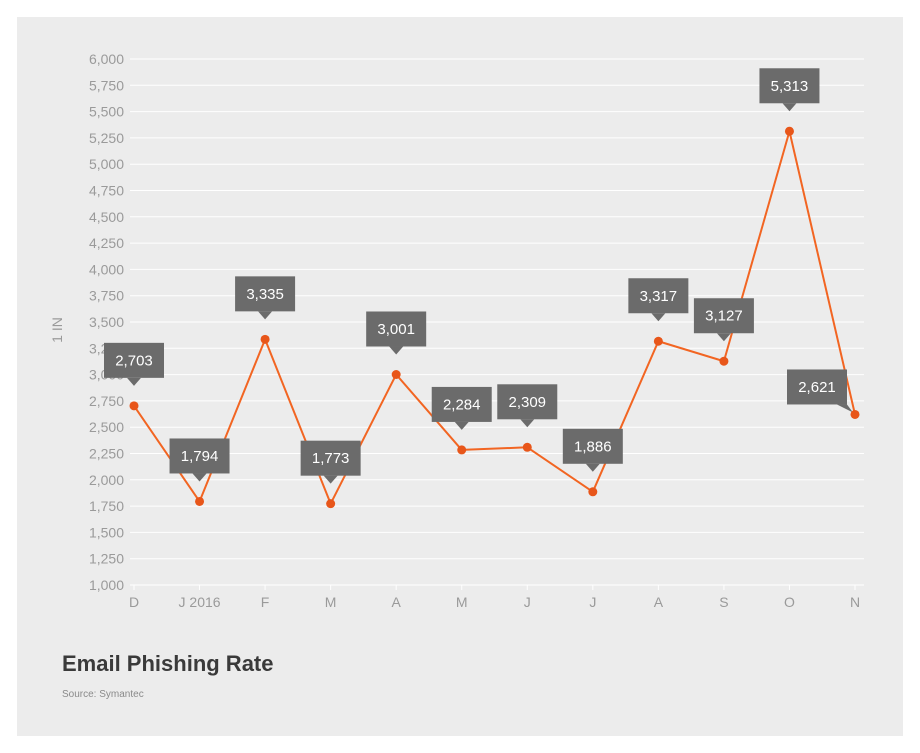  I want to click on y-tick-label: 2,250, so click(106, 454).